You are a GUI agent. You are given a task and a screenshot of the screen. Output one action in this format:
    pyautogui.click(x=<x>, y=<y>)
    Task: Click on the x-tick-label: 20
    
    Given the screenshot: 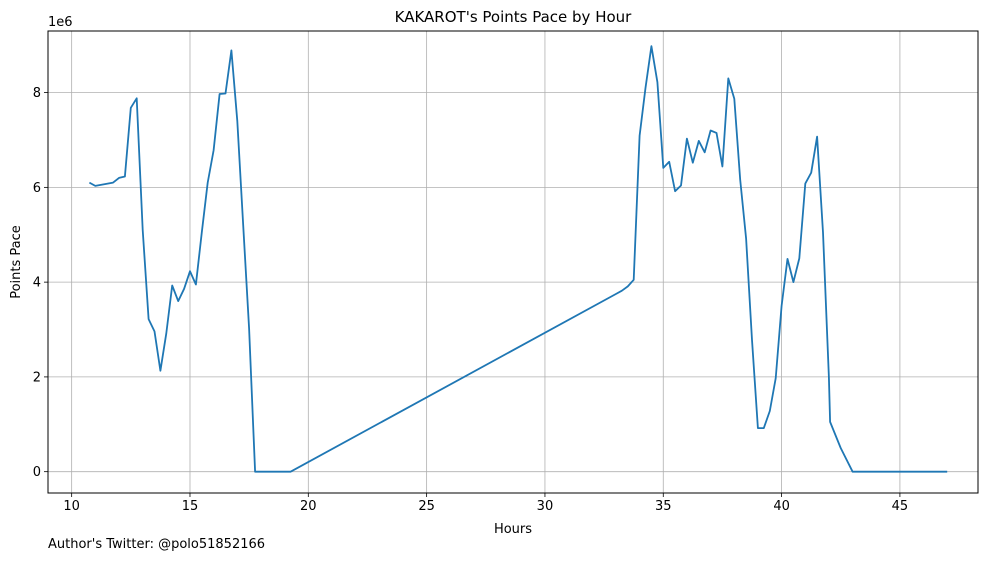 What is the action you would take?
    pyautogui.click(x=308, y=506)
    